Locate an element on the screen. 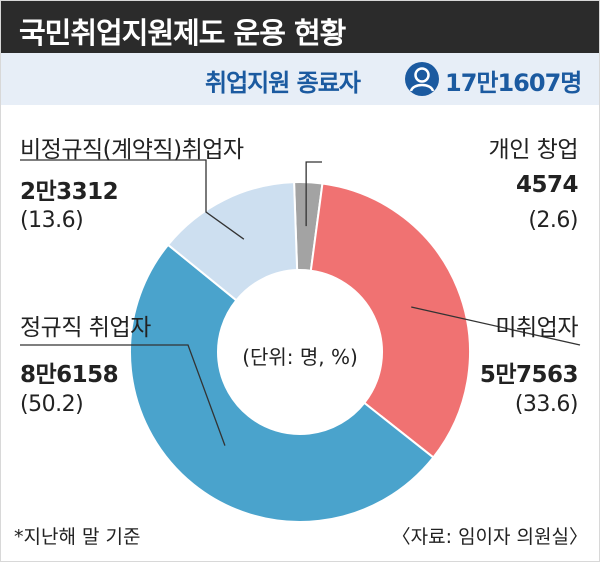 Image resolution: width=600 pixels, height=562 pixels. label-nonregular-name: 비정규직(계약직)취업자 is located at coordinates (132, 150).